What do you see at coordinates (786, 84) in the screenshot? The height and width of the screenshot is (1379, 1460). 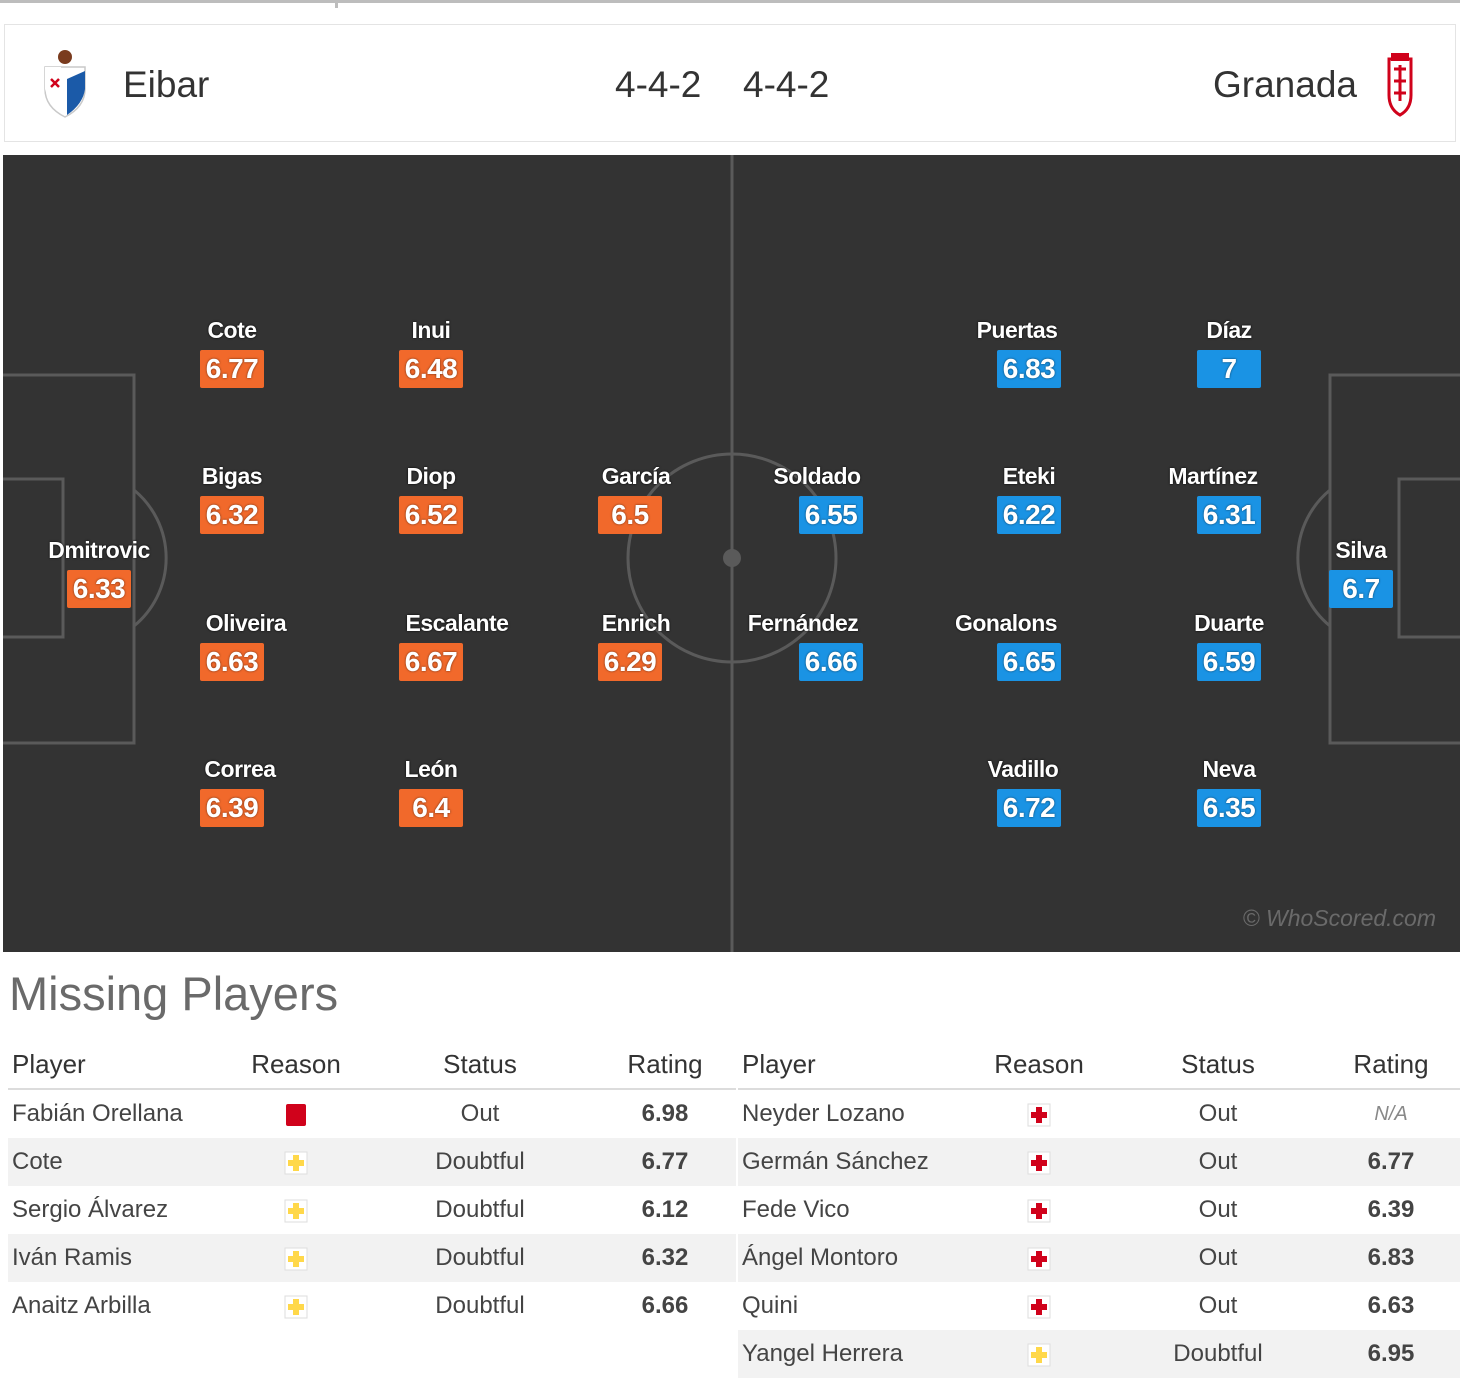 I see `away-formation: 4-4-2` at bounding box center [786, 84].